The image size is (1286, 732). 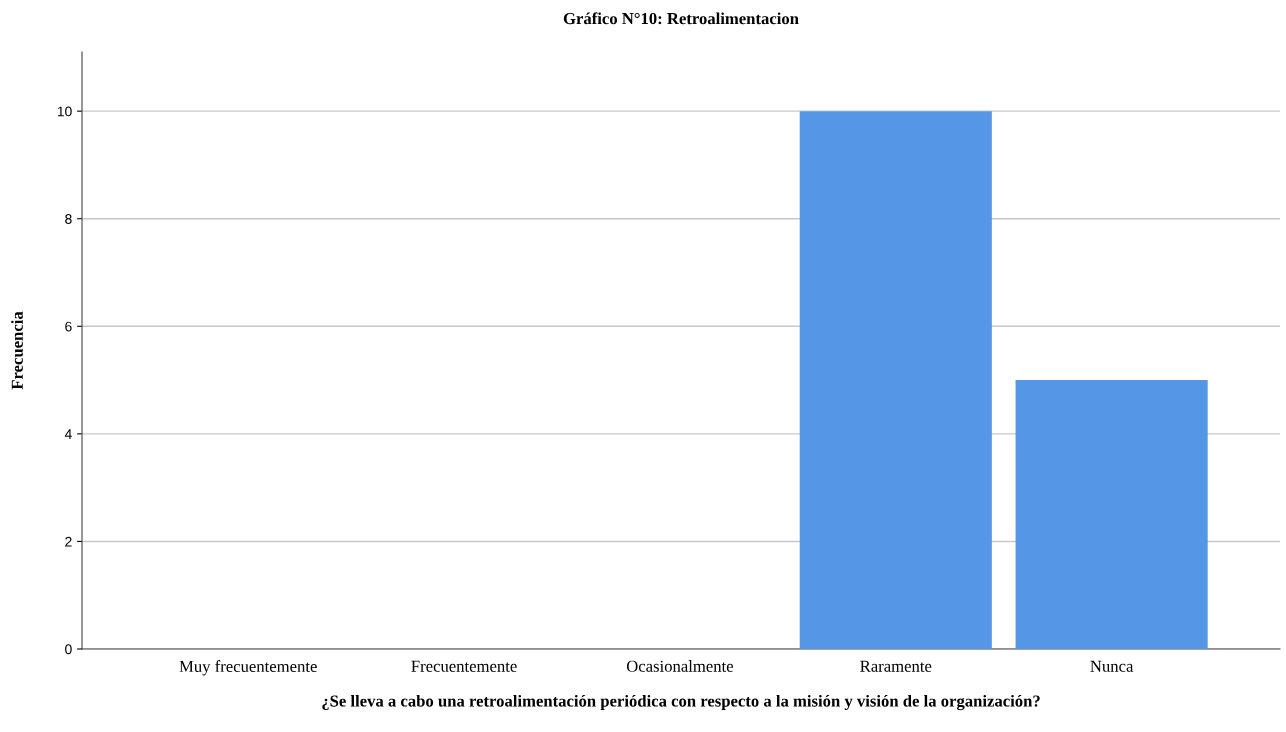 What do you see at coordinates (17, 350) in the screenshot?
I see `y-axis-title: Frecuencia` at bounding box center [17, 350].